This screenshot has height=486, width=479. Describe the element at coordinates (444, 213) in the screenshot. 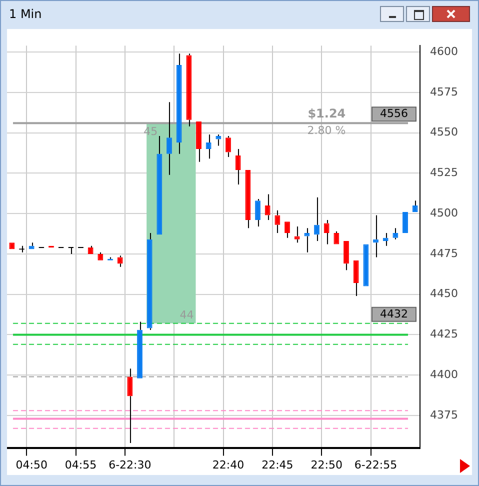

I see `y-tick-label: 4500` at that location.